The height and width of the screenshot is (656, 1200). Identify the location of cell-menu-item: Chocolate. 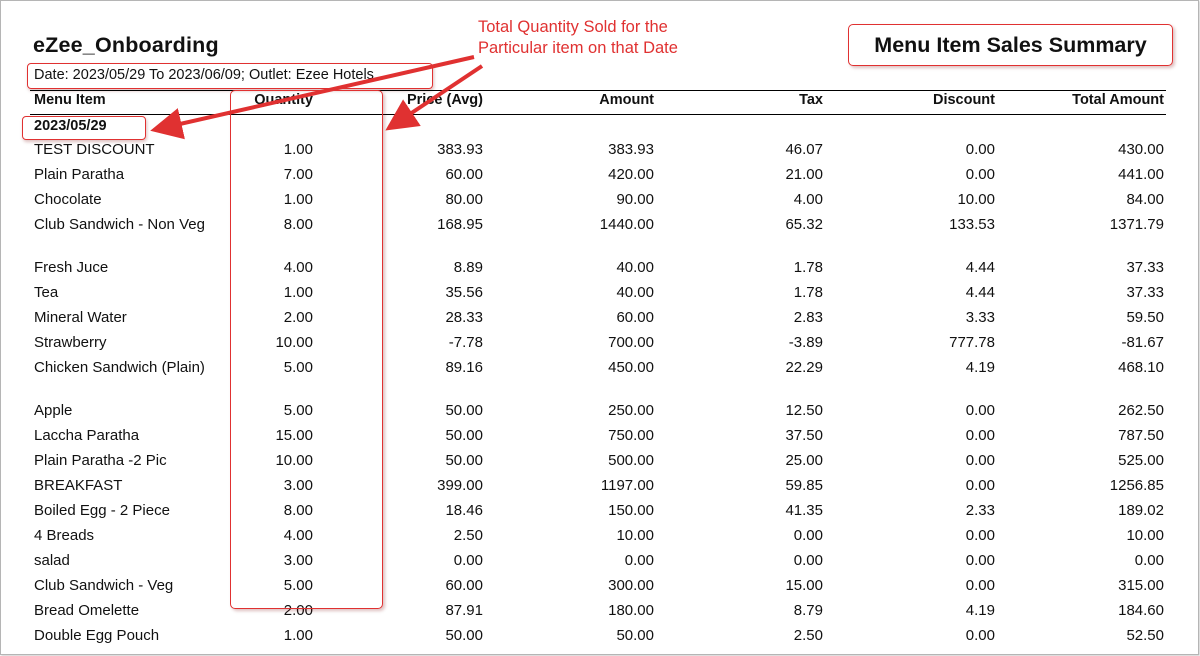
(68, 199).